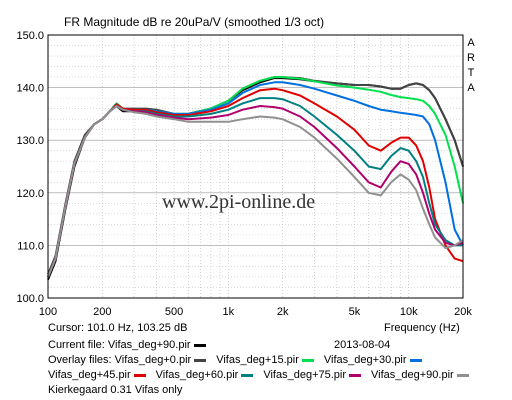  I want to click on brand-letter: R, so click(471, 58).